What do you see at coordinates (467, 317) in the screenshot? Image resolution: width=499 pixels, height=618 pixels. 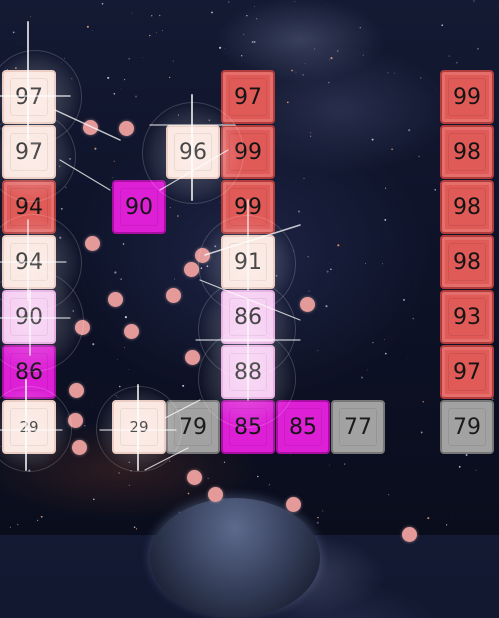 I see `block-tile: 93` at bounding box center [467, 317].